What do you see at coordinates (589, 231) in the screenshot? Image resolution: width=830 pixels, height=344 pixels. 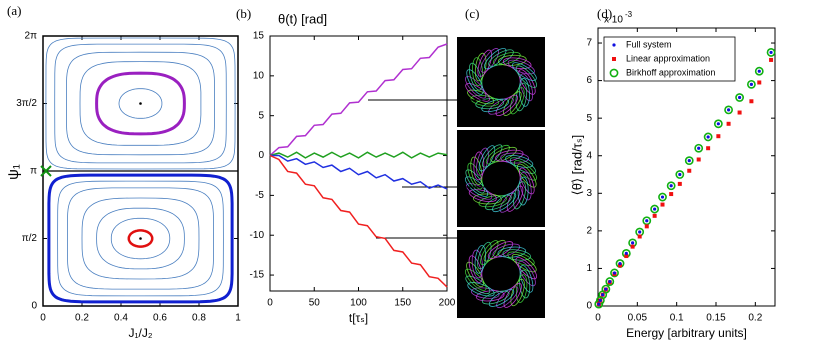 I see `y-tick-label: 2` at bounding box center [589, 231].